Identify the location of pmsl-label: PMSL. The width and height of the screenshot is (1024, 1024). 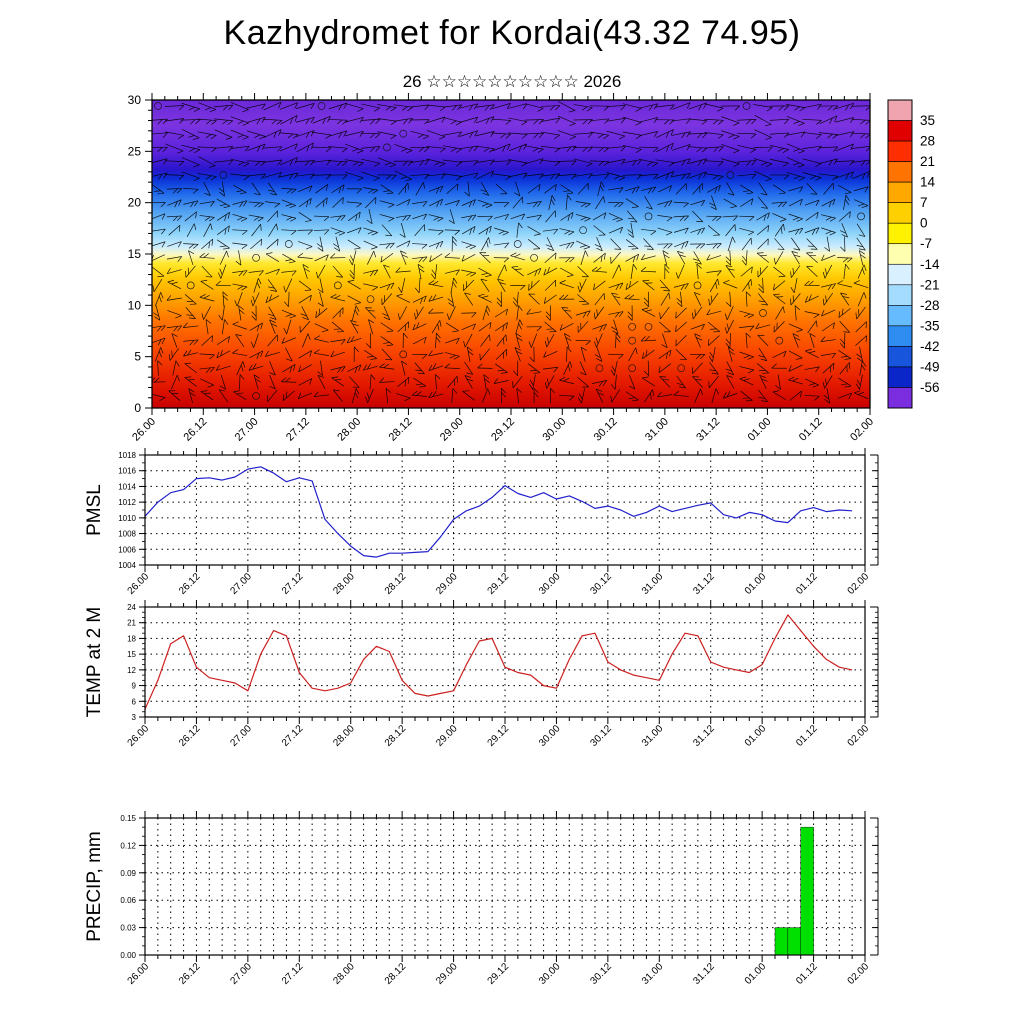
(94, 510).